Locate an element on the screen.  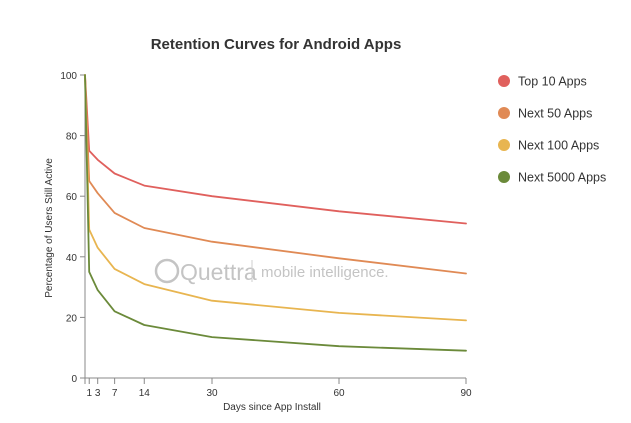
quettra-logo-icon is located at coordinates (167, 271).